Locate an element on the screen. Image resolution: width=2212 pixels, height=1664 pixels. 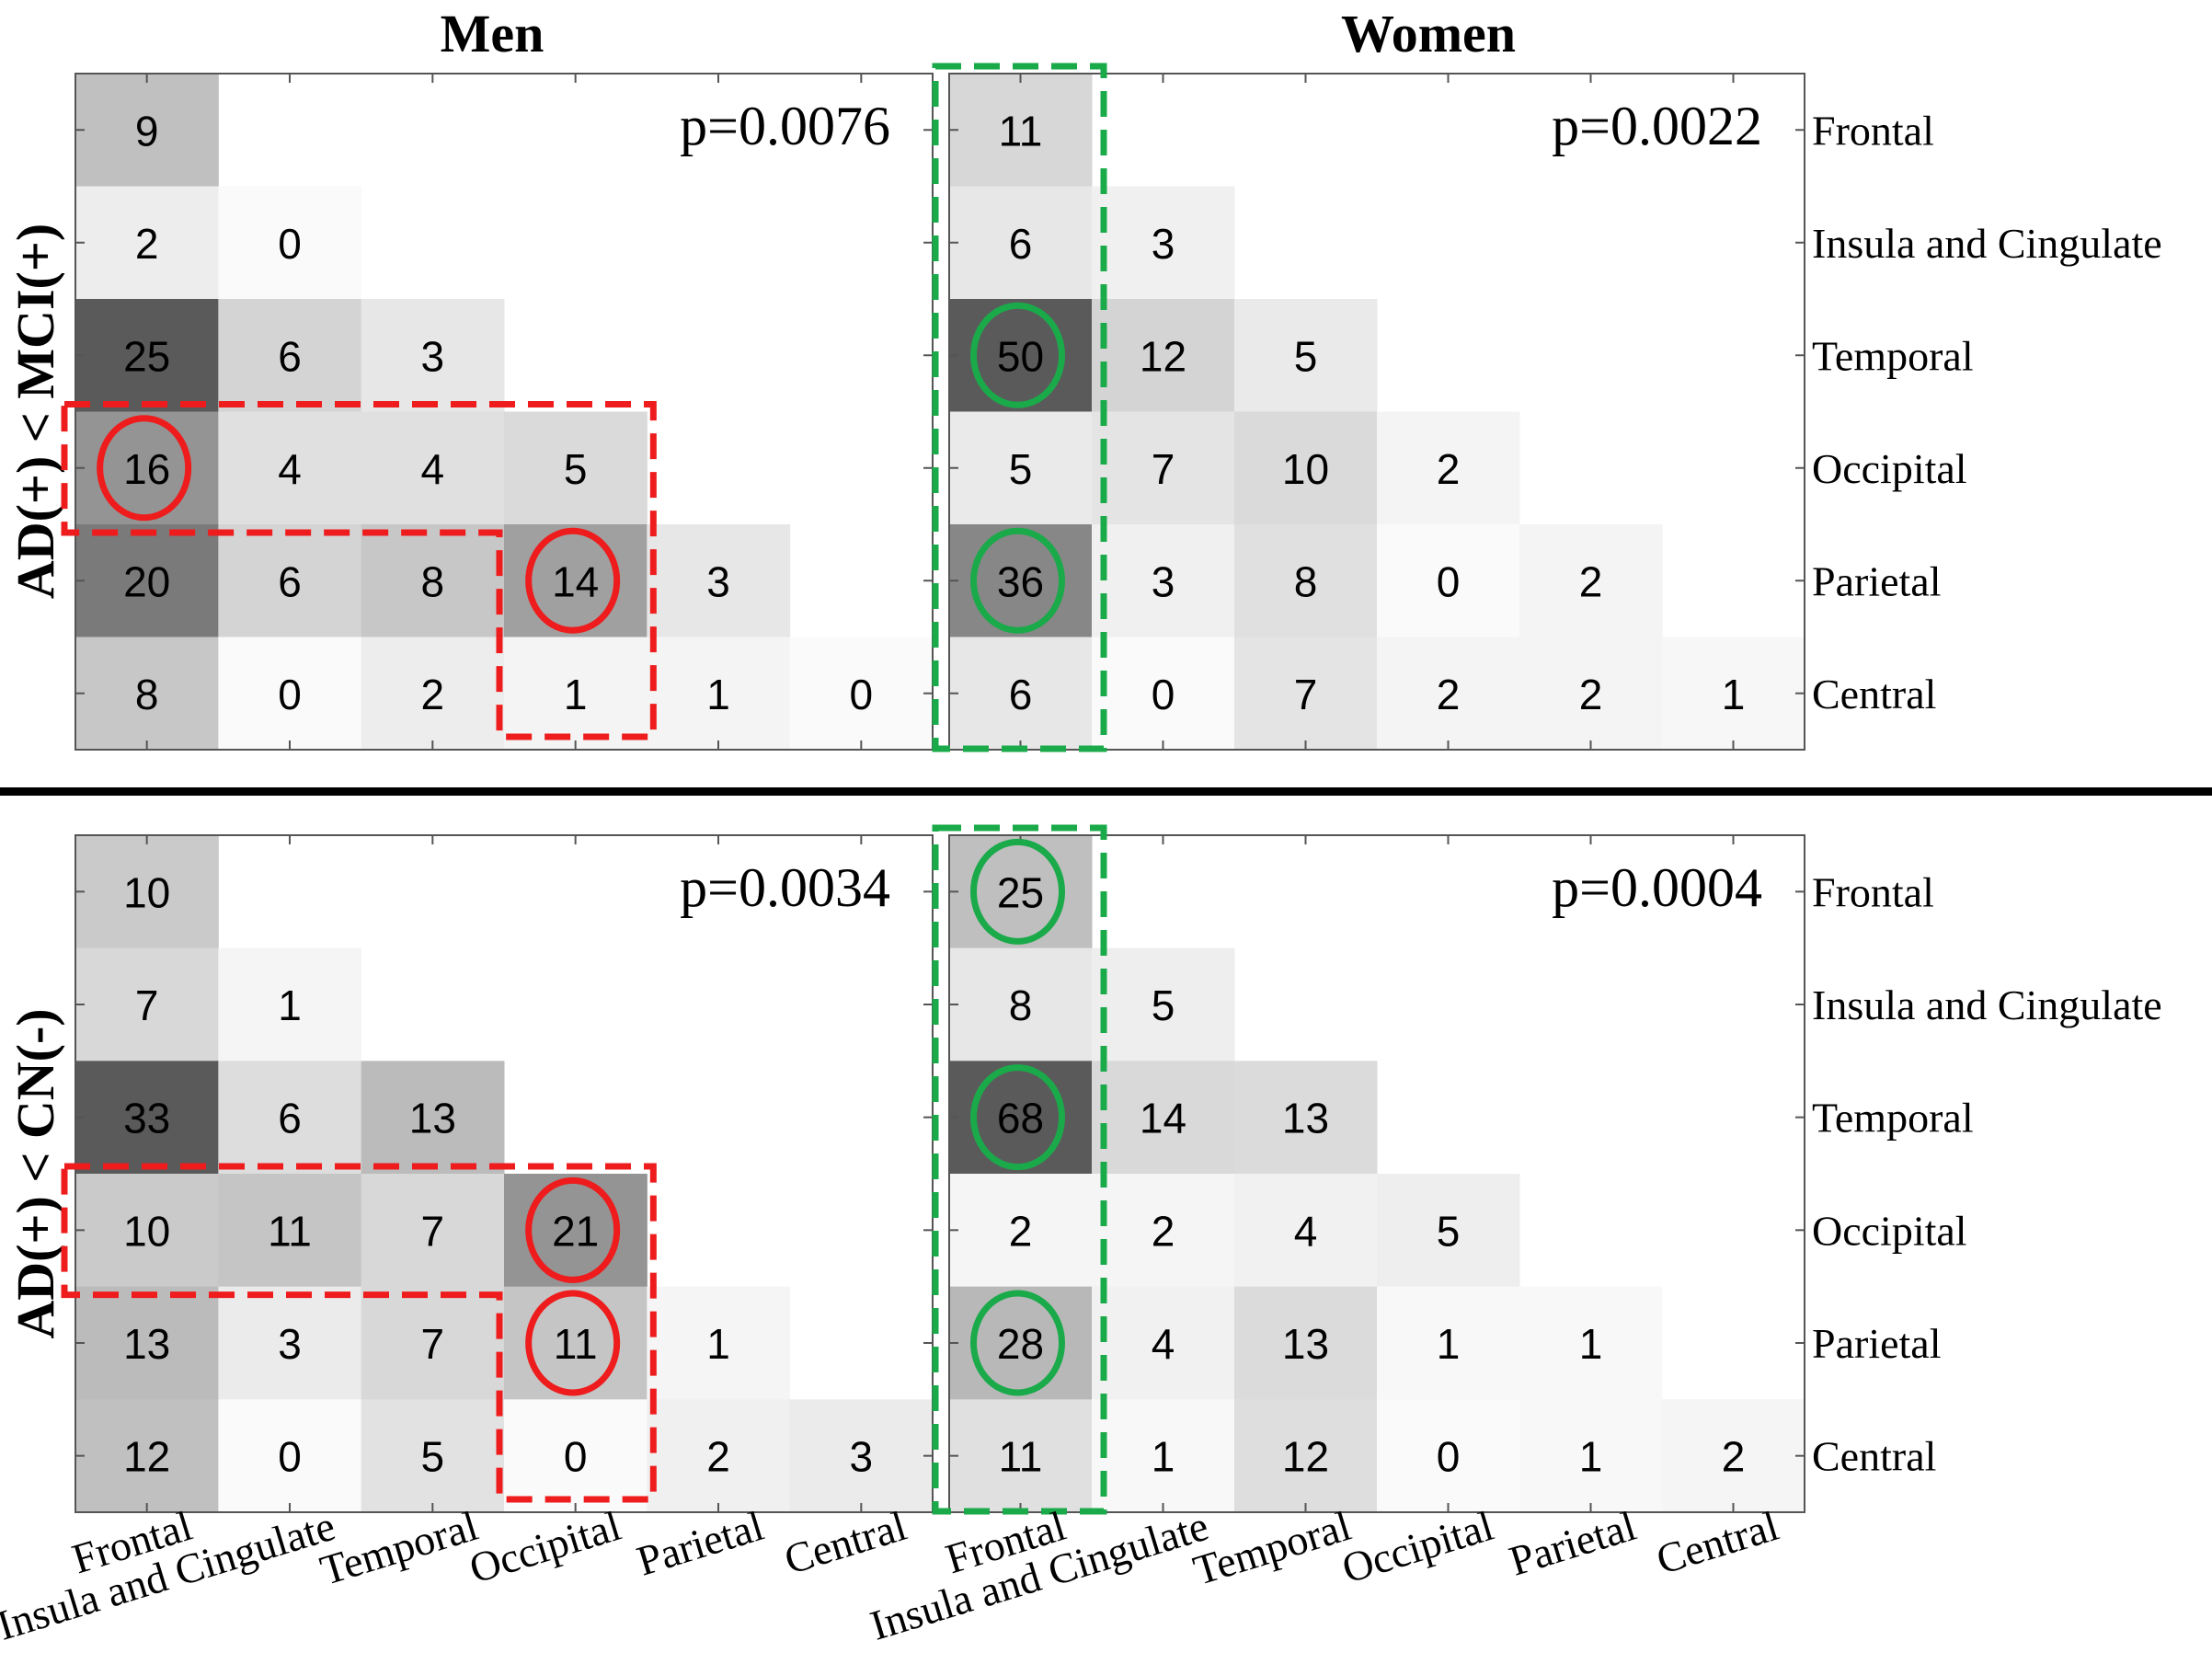
row-label-occipital: Occipital is located at coordinates (1890, 1230).